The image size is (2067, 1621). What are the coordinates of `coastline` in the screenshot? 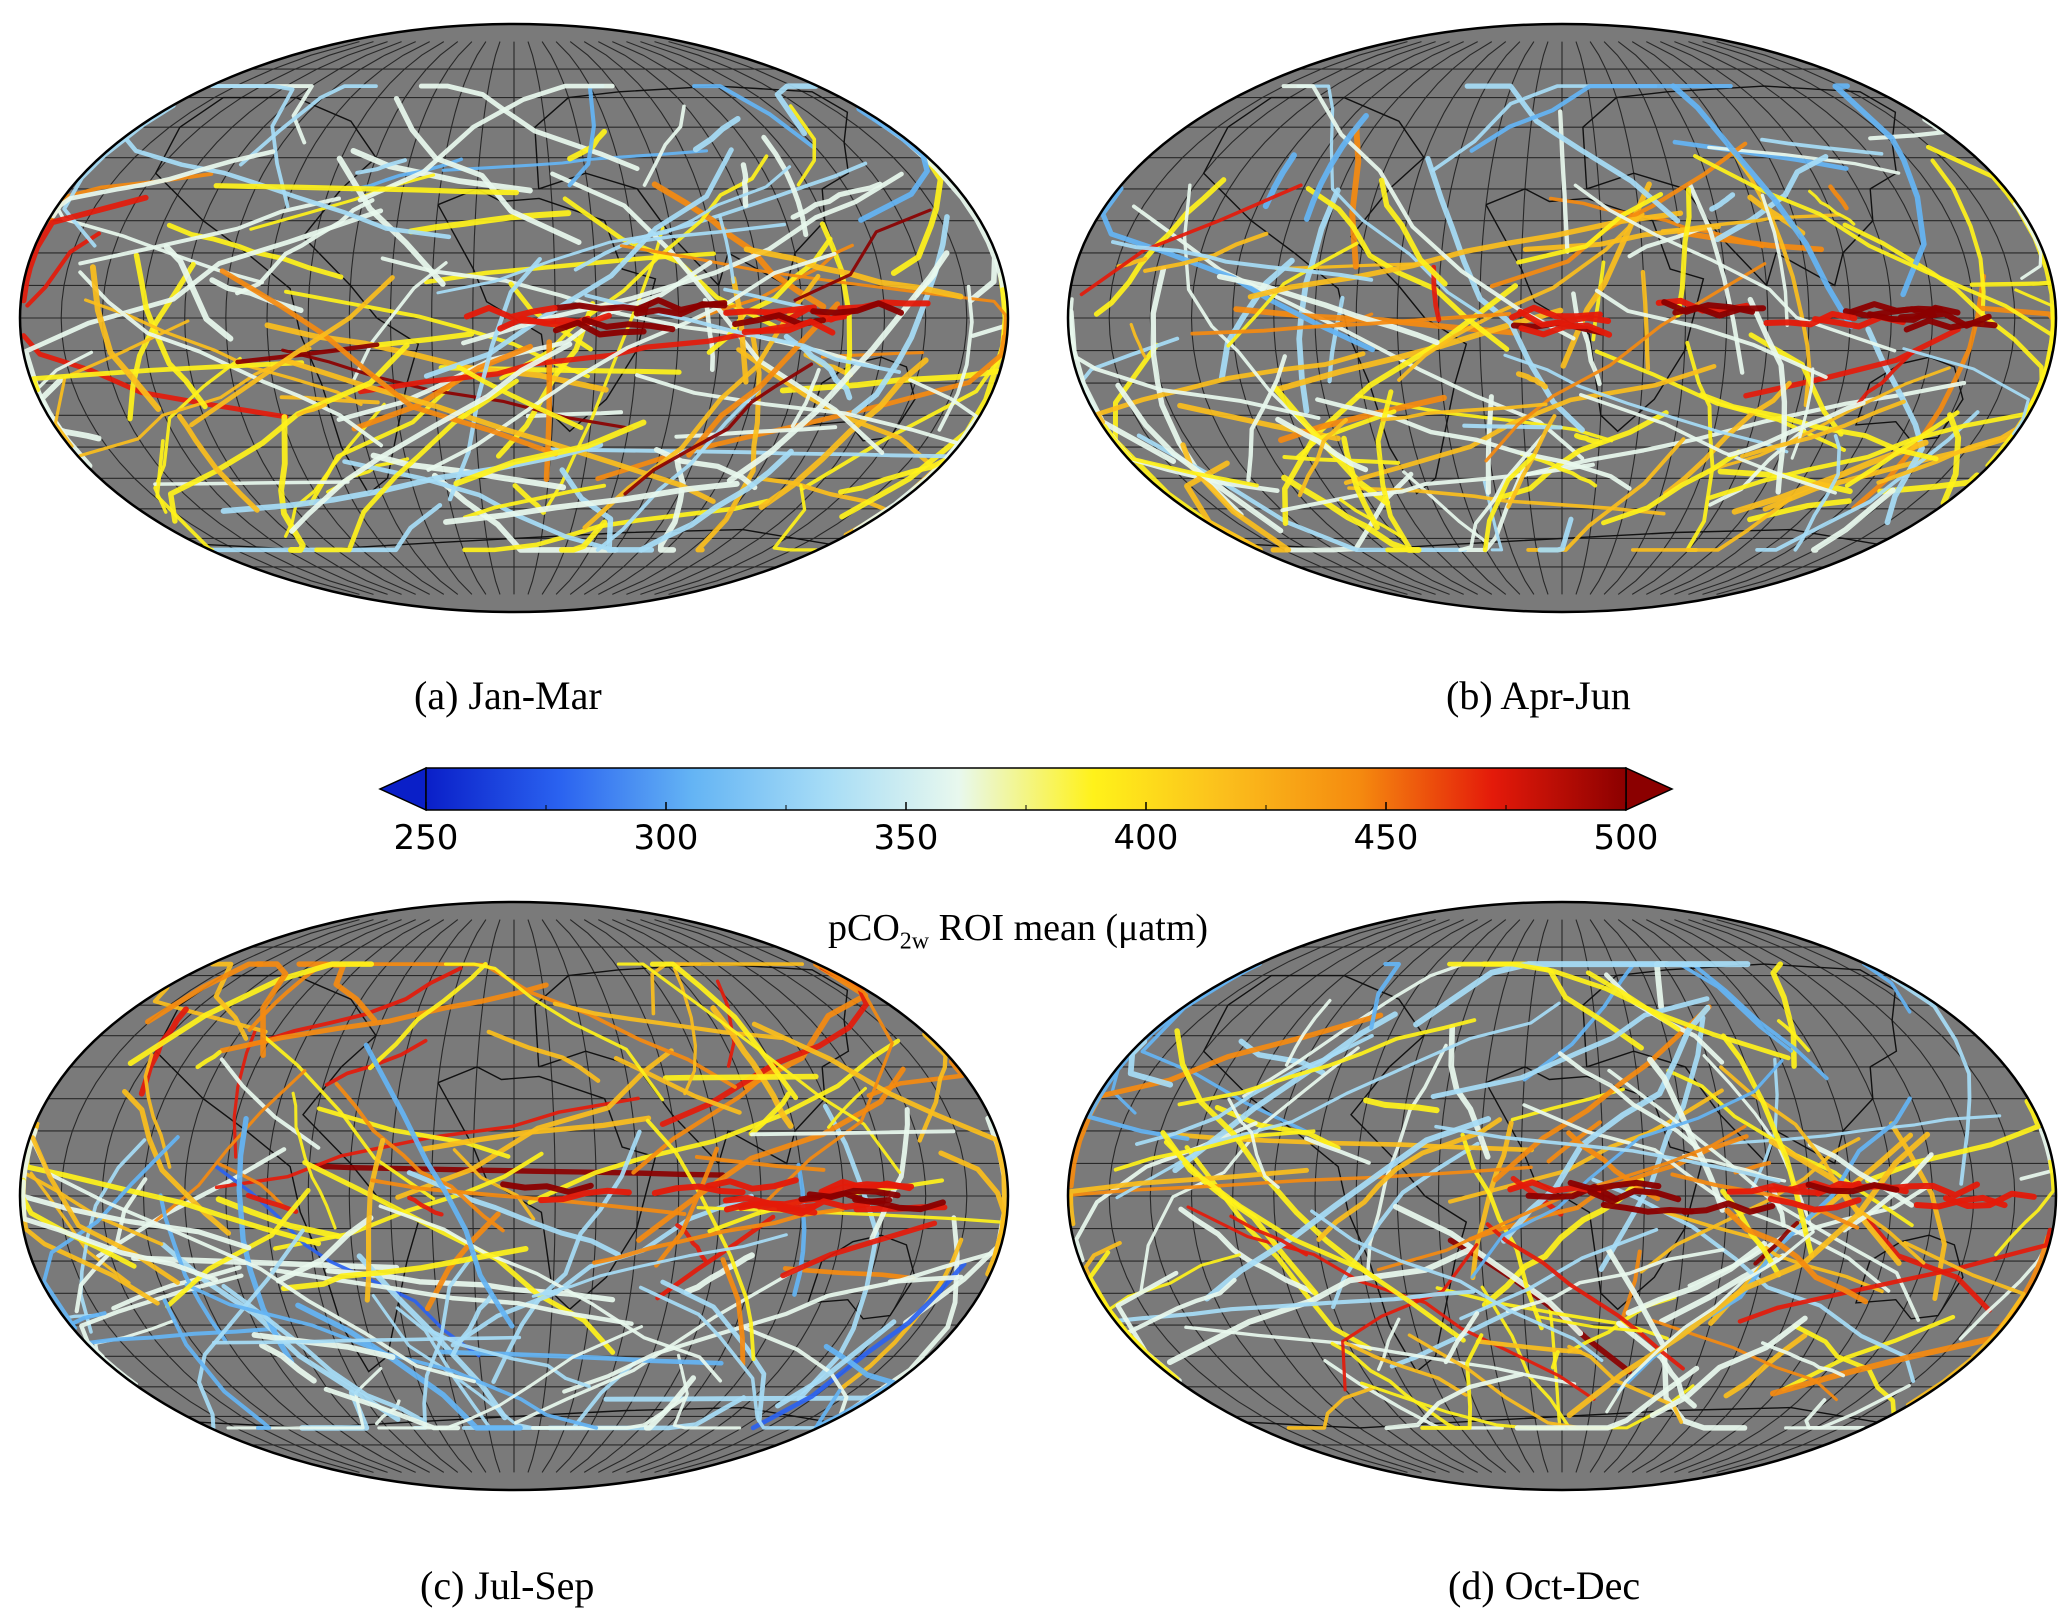 It's located at (1909, 1277).